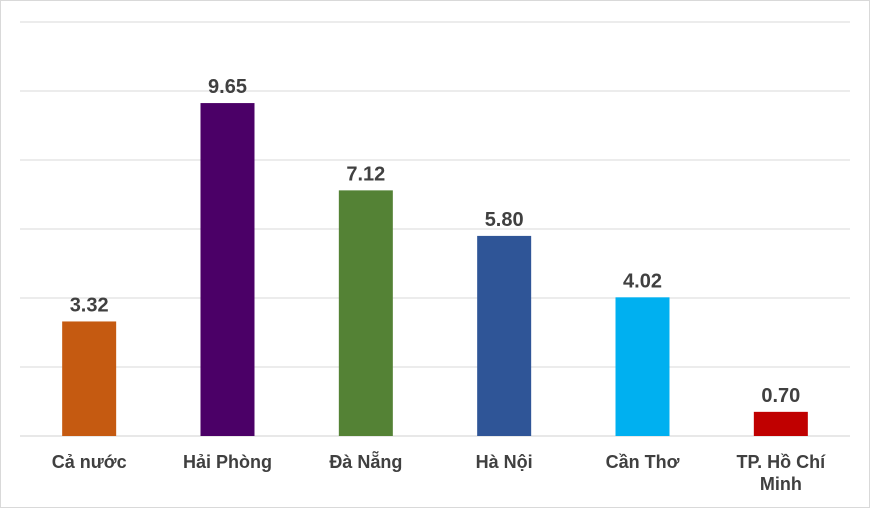  I want to click on category-label: TP. Hồ Chí, so click(781, 462).